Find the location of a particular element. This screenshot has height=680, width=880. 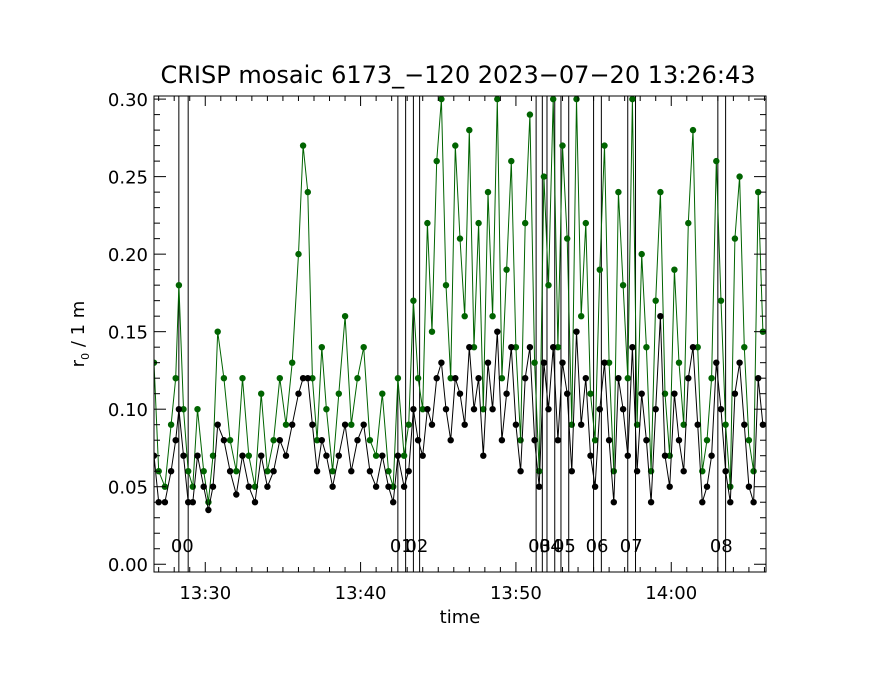

x-tick-label: 13:30 is located at coordinates (205, 593).